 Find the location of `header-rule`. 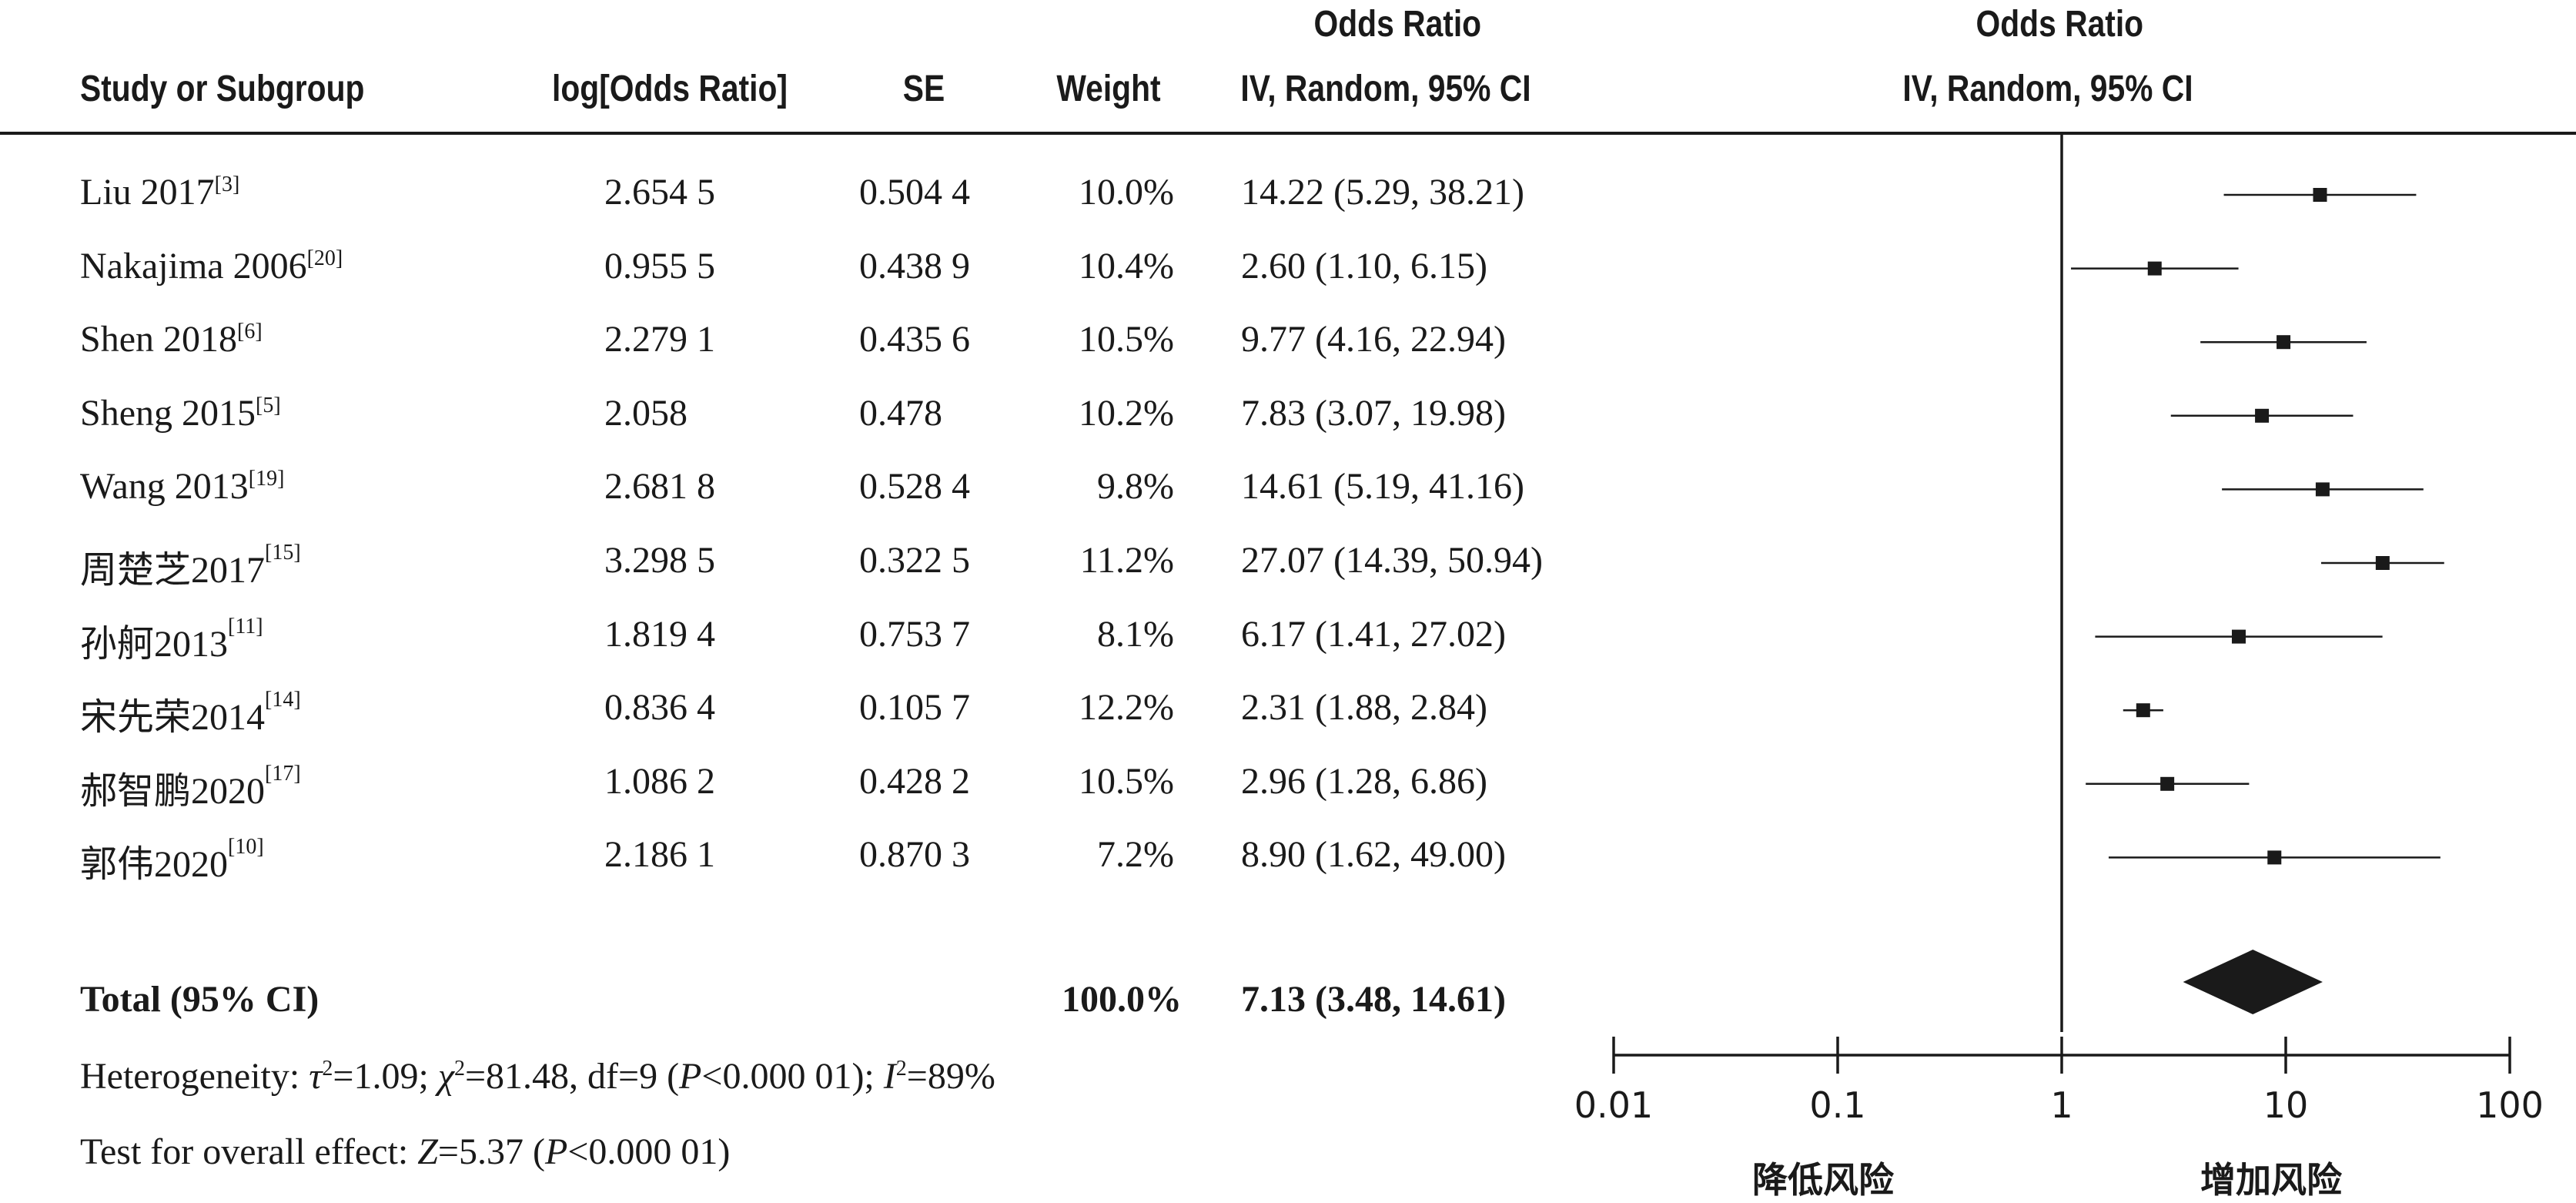

header-rule is located at coordinates (1288, 134).